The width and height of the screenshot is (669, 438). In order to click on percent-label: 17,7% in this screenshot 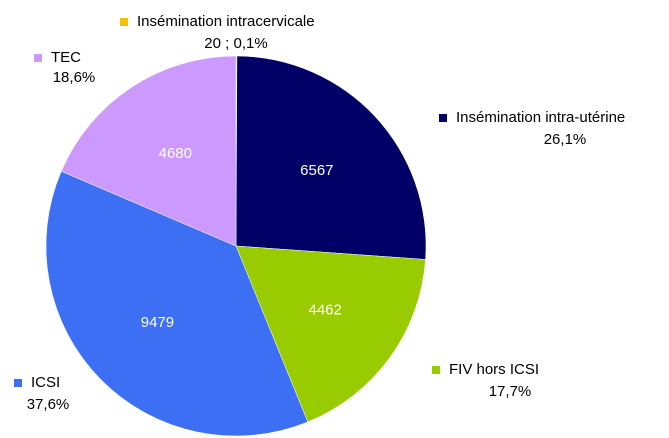, I will do `click(510, 391)`.